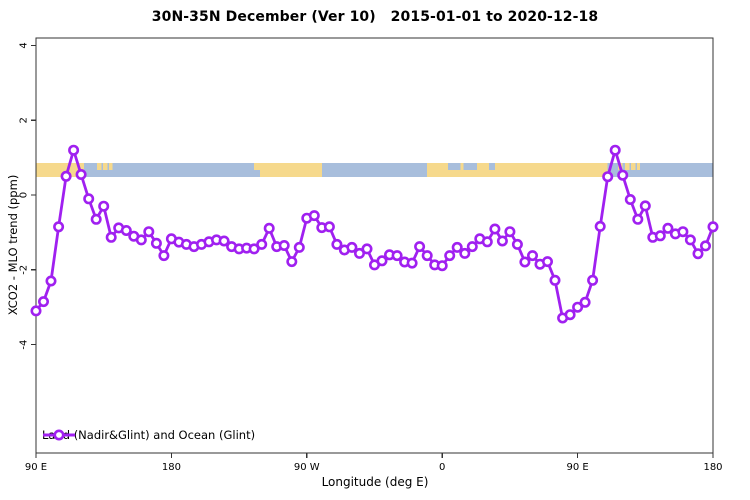  Describe the element at coordinates (442, 467) in the screenshot. I see `x-tick-label: 0` at that location.